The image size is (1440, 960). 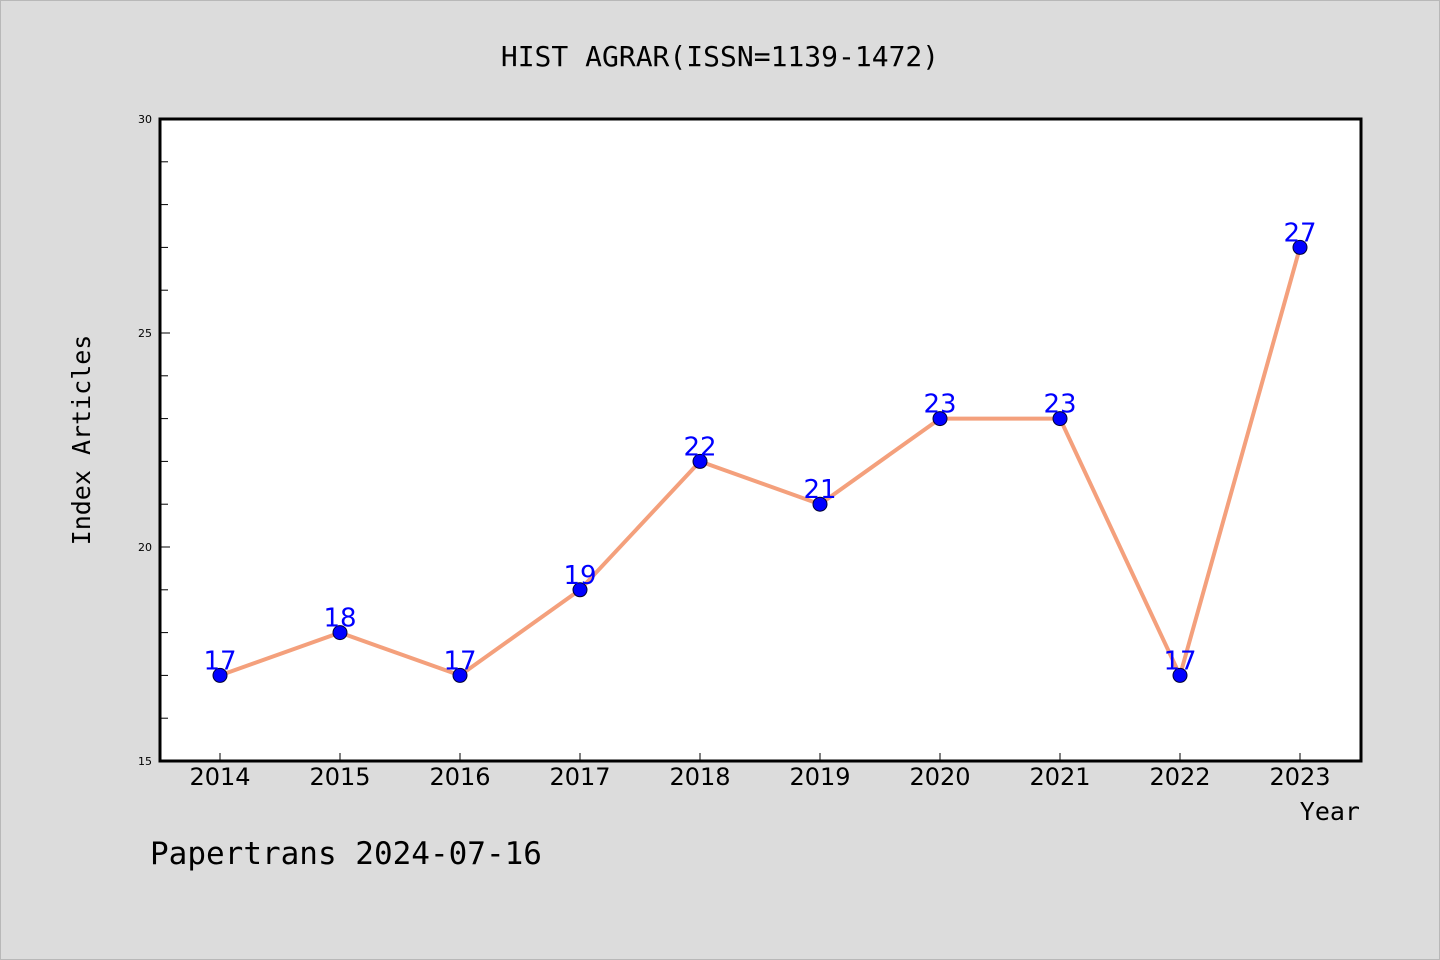 What do you see at coordinates (81, 440) in the screenshot?
I see `y-axis-label: Index Articles` at bounding box center [81, 440].